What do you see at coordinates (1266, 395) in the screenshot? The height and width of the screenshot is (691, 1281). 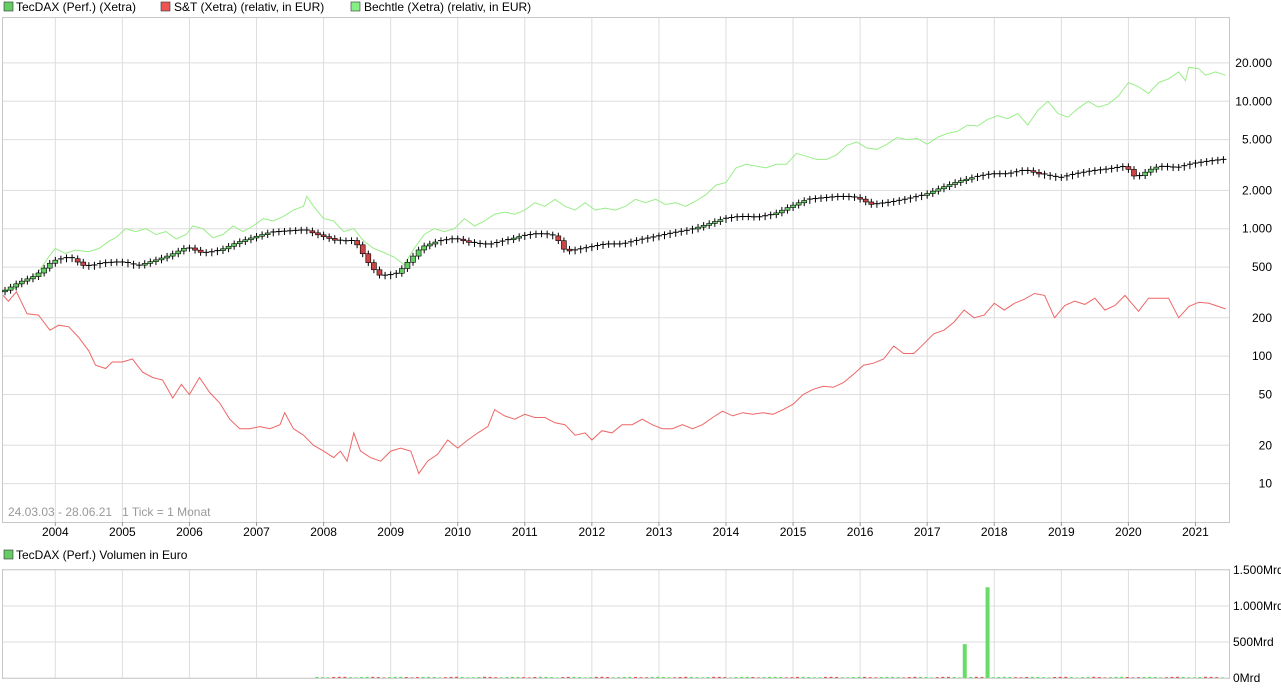 I see `y-tick-label: 50` at bounding box center [1266, 395].